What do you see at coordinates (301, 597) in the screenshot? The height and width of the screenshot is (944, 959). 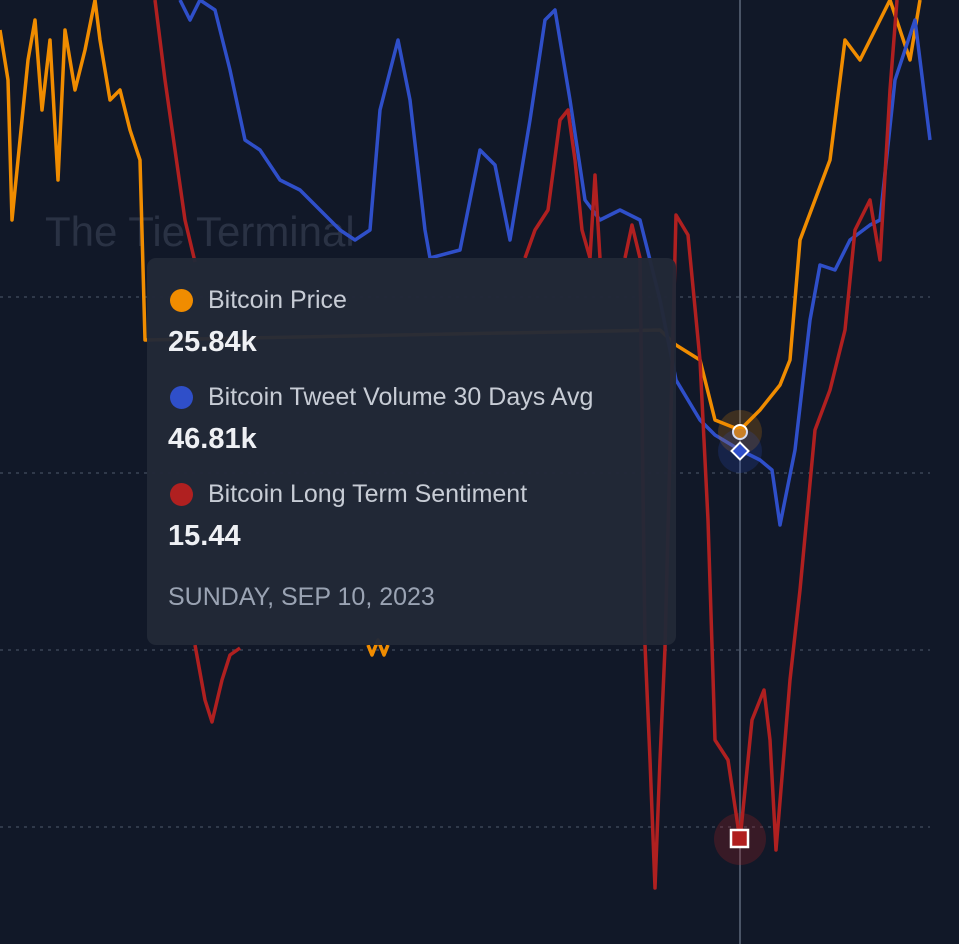 I see `tooltip-date: SUNDAY, SEP 10, 2023` at bounding box center [301, 597].